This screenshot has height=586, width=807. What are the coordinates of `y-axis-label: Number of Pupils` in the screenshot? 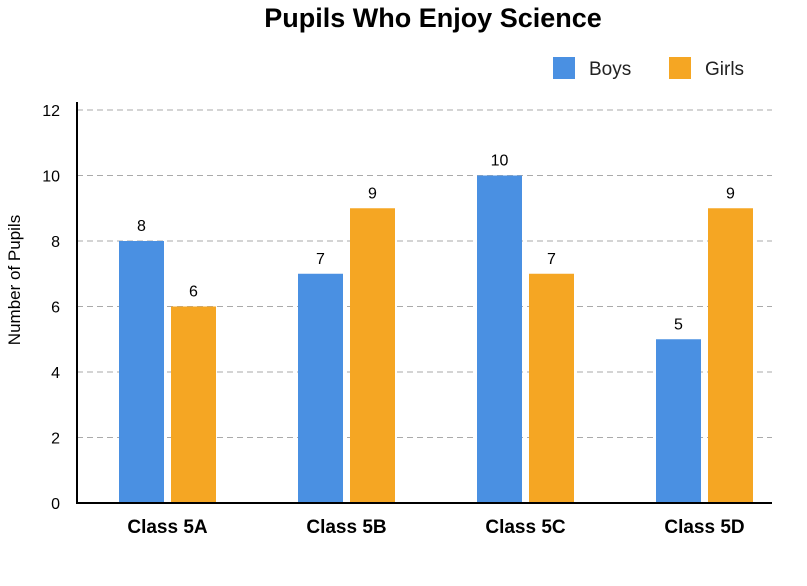 It's located at (14, 280).